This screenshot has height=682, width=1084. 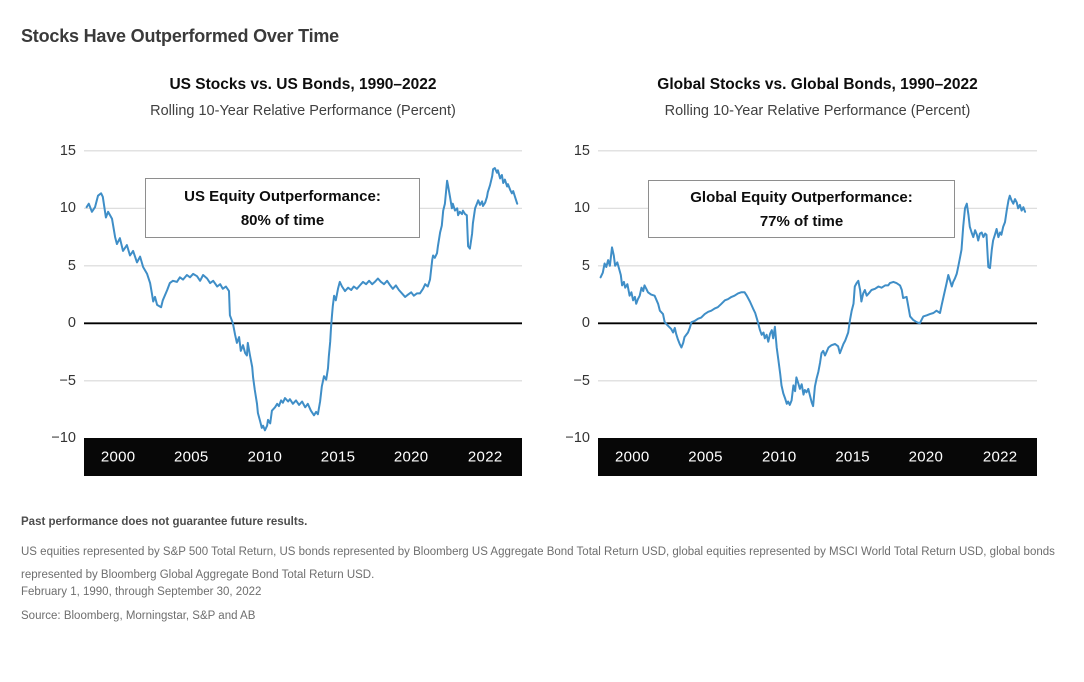 I want to click on annotation-line1: US Equity Outperformance:, so click(x=282, y=196).